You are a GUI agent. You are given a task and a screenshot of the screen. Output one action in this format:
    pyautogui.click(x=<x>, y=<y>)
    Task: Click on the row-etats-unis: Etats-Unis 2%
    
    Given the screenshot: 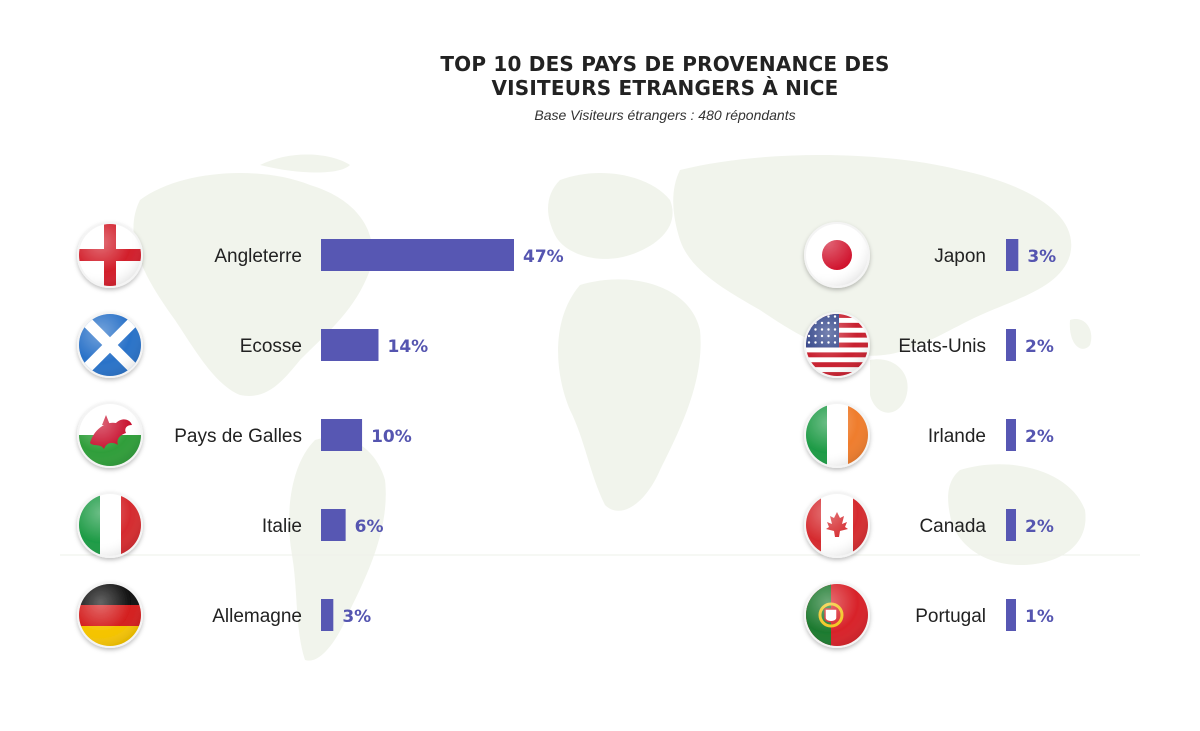 What is the action you would take?
    pyautogui.click(x=929, y=345)
    